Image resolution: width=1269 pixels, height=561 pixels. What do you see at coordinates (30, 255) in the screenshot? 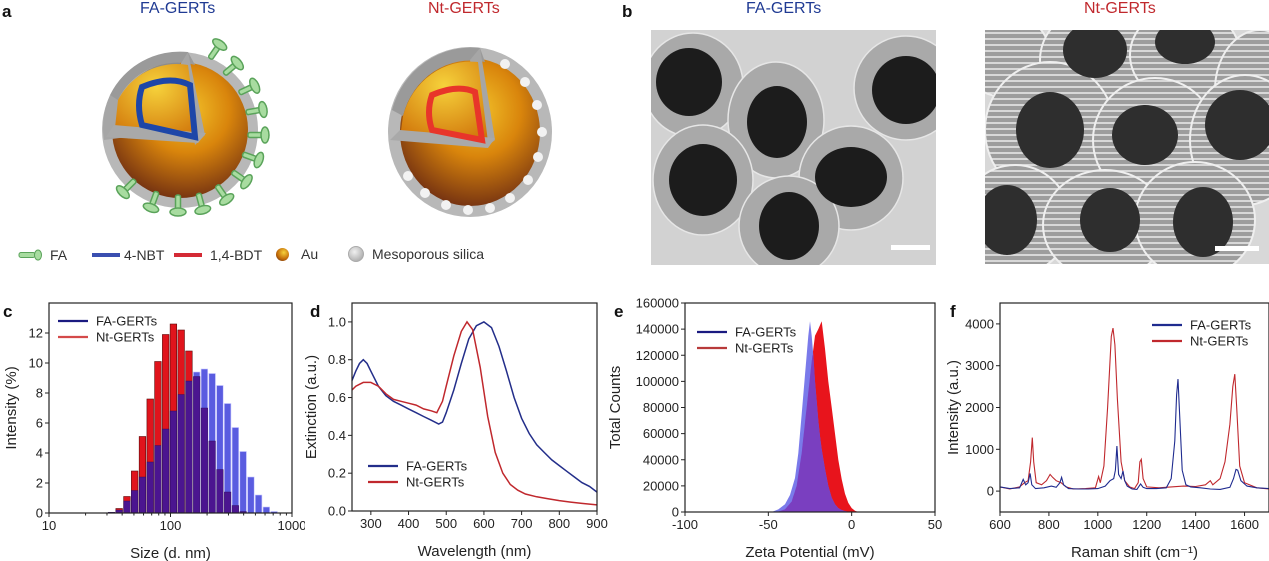
I see `fa-ligand-icon` at bounding box center [30, 255].